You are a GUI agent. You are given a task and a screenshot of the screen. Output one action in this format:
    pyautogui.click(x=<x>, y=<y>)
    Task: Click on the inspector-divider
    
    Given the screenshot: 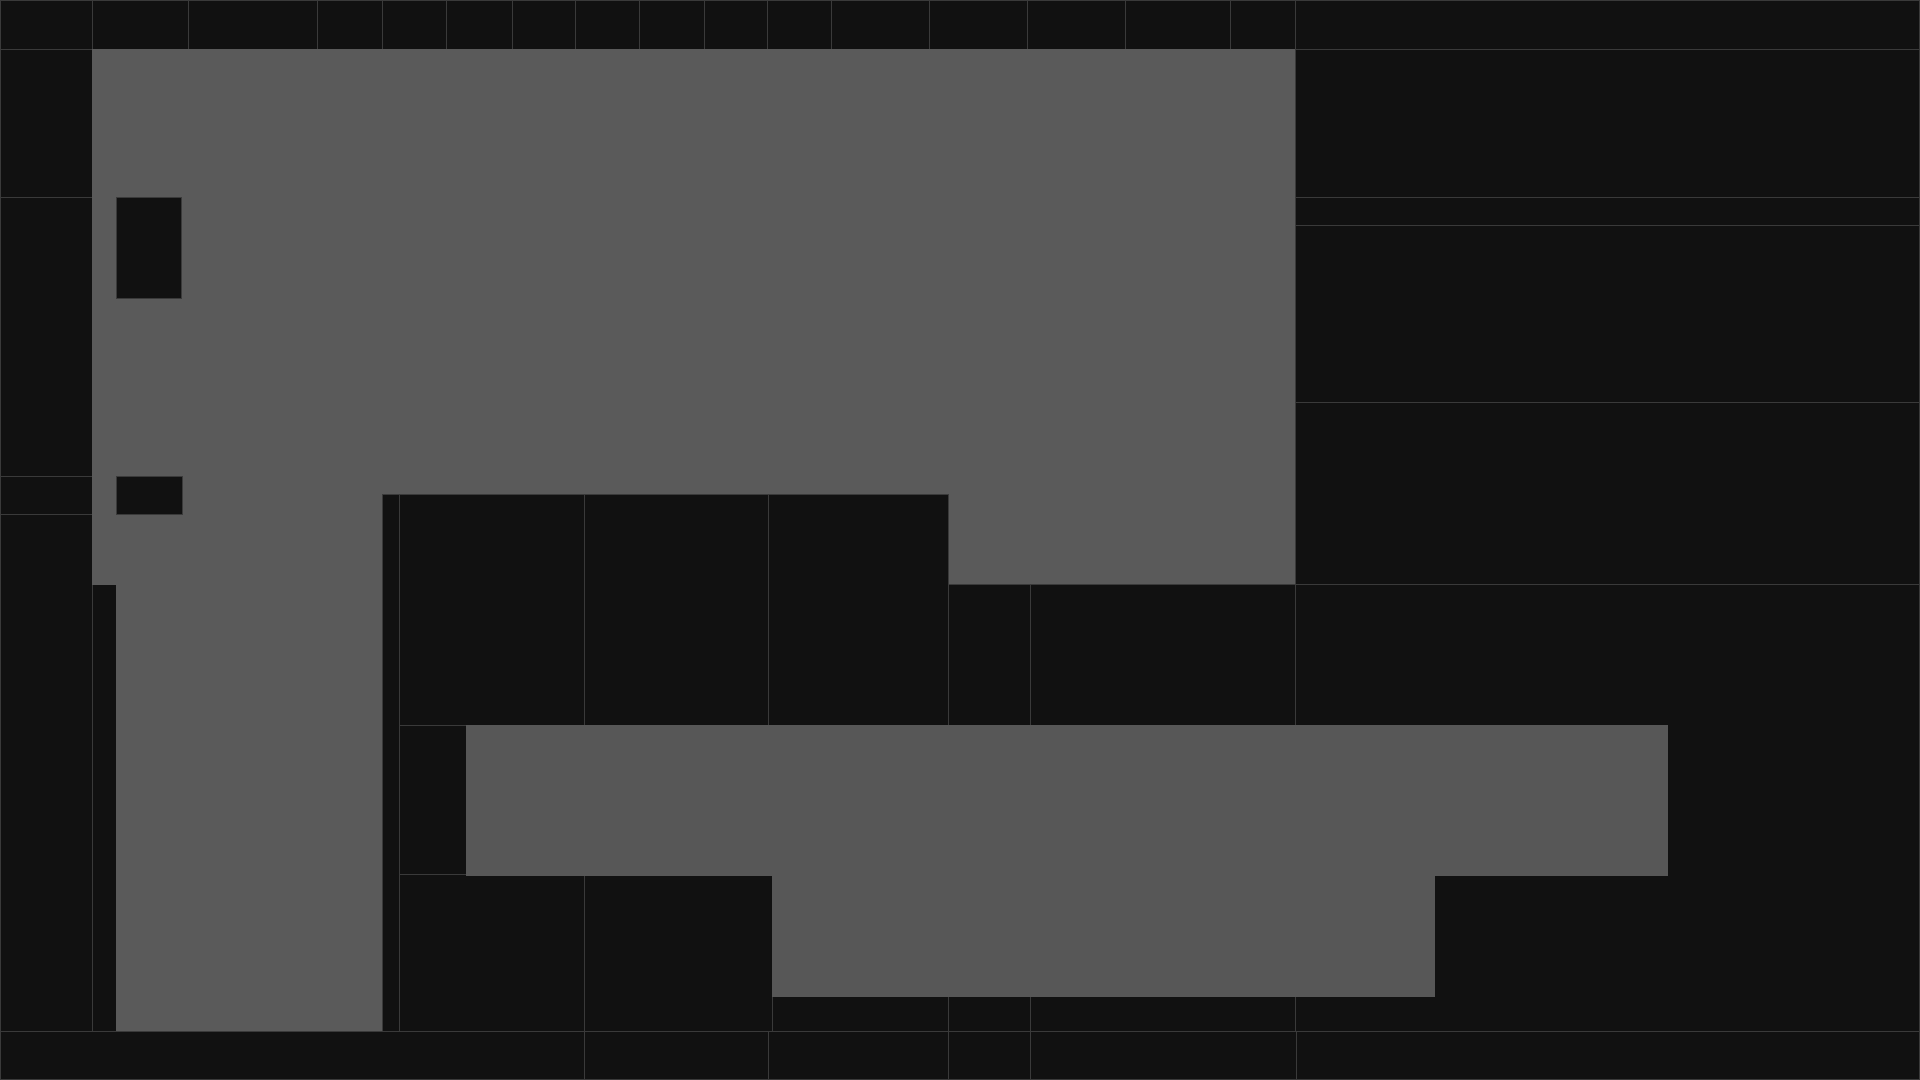 What is the action you would take?
    pyautogui.click(x=1607, y=211)
    